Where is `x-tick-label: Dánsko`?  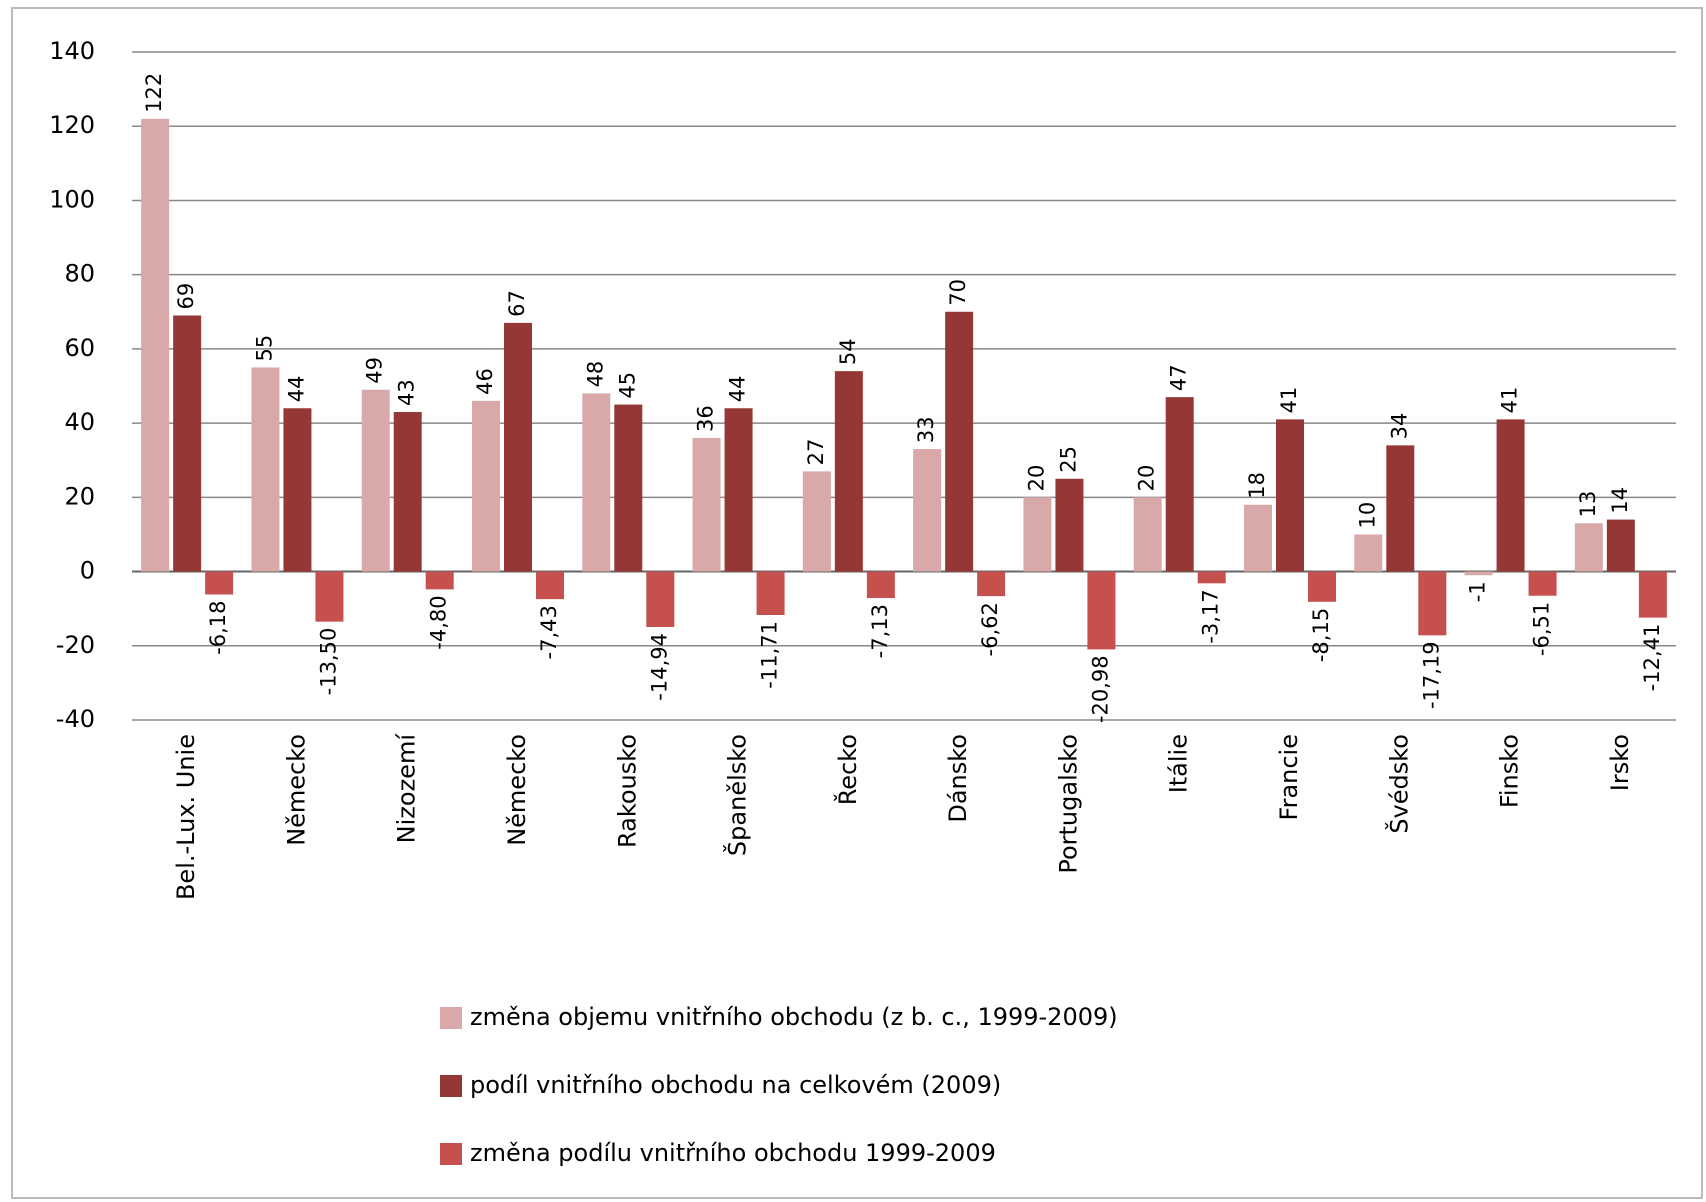 x-tick-label: Dánsko is located at coordinates (958, 778).